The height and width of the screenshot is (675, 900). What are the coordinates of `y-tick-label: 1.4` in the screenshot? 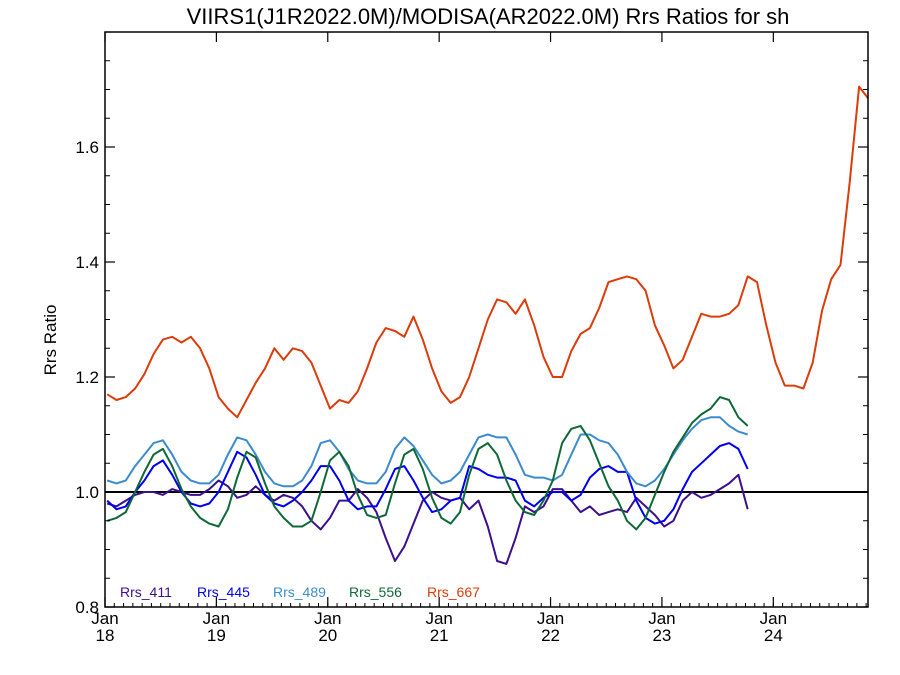 It's located at (87, 262).